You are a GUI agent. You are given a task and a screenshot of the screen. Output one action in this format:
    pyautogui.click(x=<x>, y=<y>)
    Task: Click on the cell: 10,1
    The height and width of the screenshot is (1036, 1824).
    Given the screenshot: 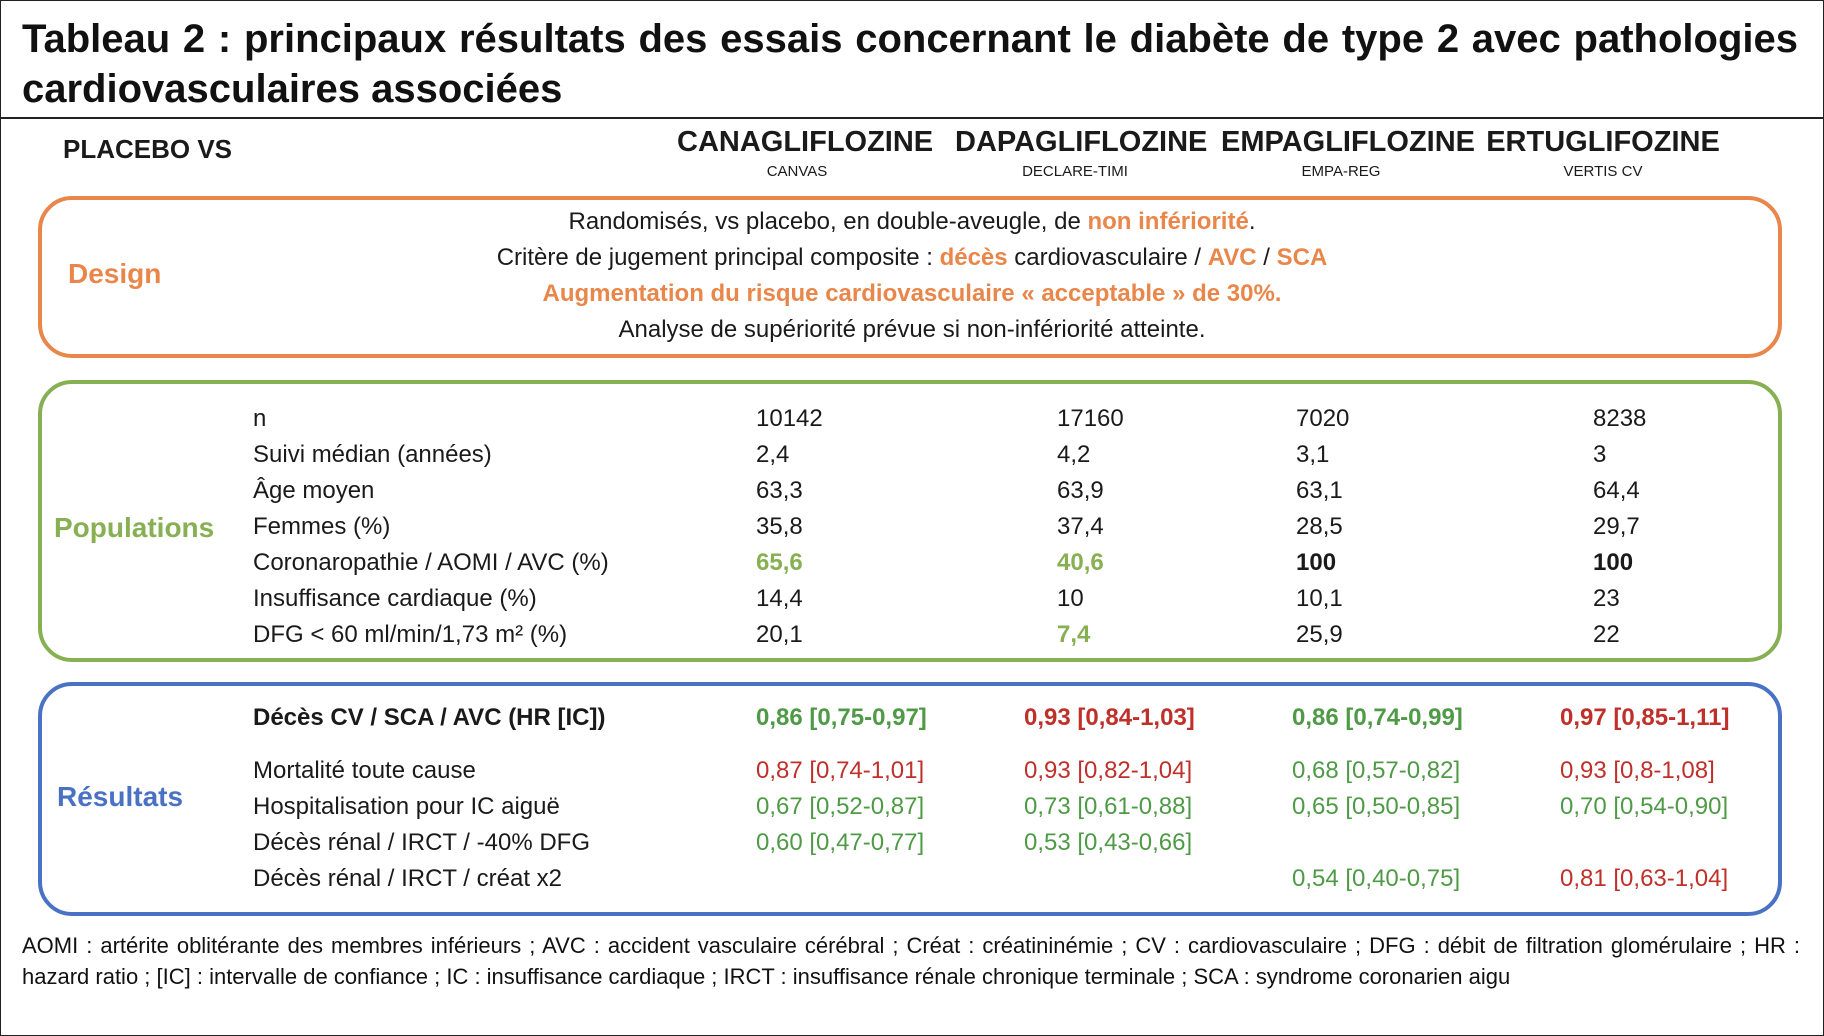 What is the action you would take?
    pyautogui.click(x=1319, y=598)
    